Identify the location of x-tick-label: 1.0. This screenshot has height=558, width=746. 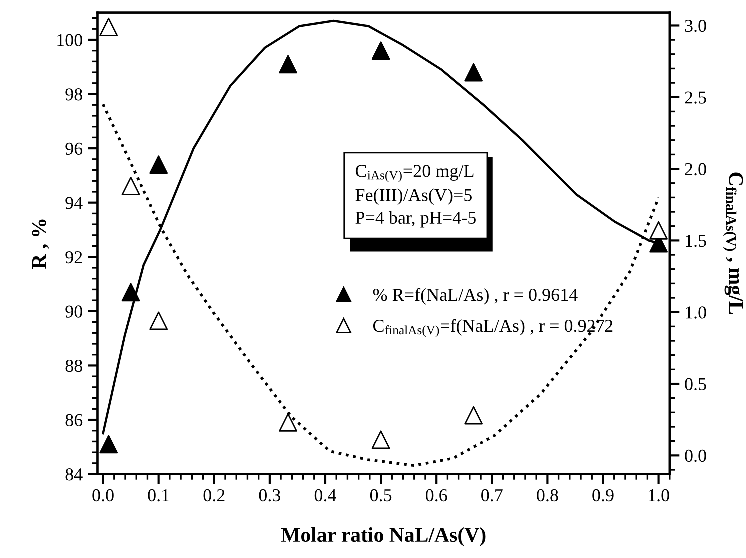
(659, 495).